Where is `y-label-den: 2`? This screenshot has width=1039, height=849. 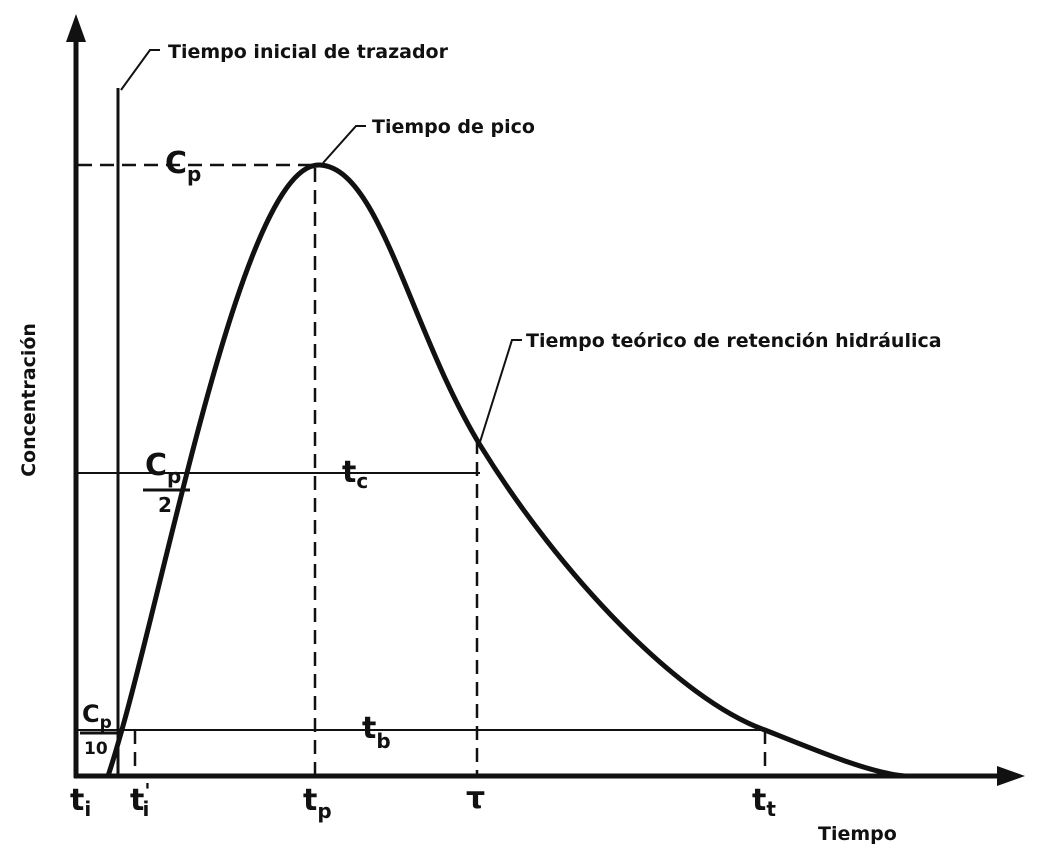
y-label-den: 2 is located at coordinates (165, 505).